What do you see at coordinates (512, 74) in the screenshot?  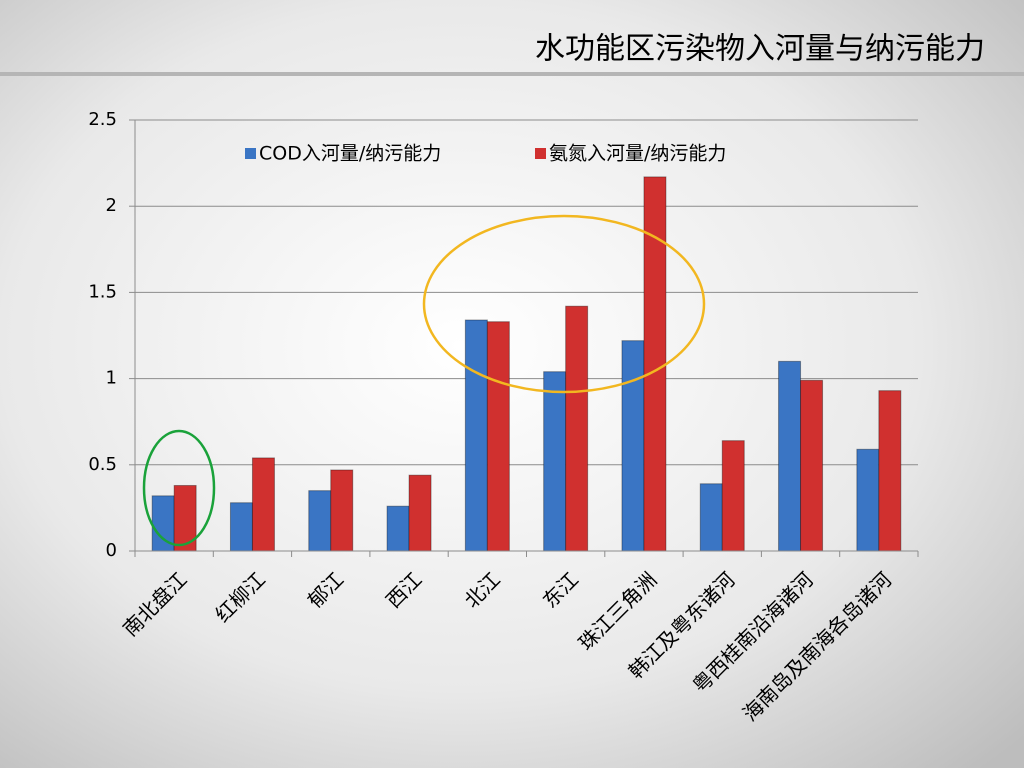 I see `title-rule` at bounding box center [512, 74].